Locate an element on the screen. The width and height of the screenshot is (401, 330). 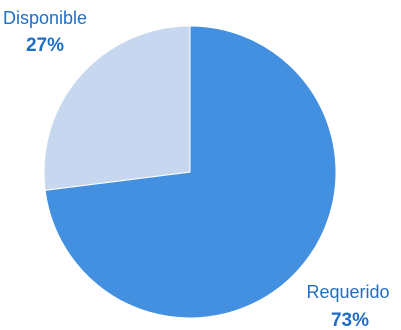
slice-label-requerido: Requerido is located at coordinates (347, 292).